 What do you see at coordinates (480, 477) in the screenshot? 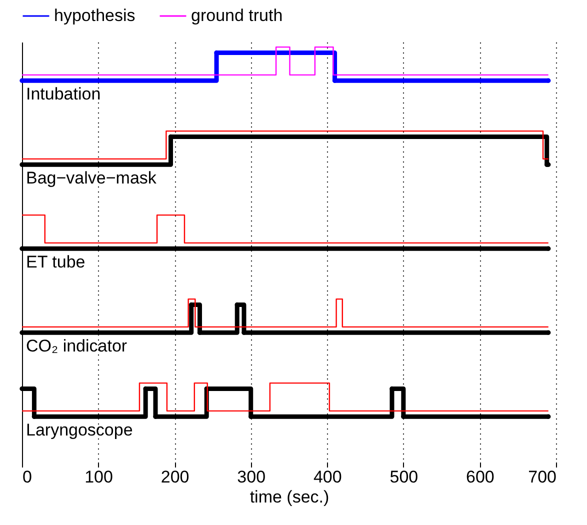
I see `x-tick-label: 600` at bounding box center [480, 477].